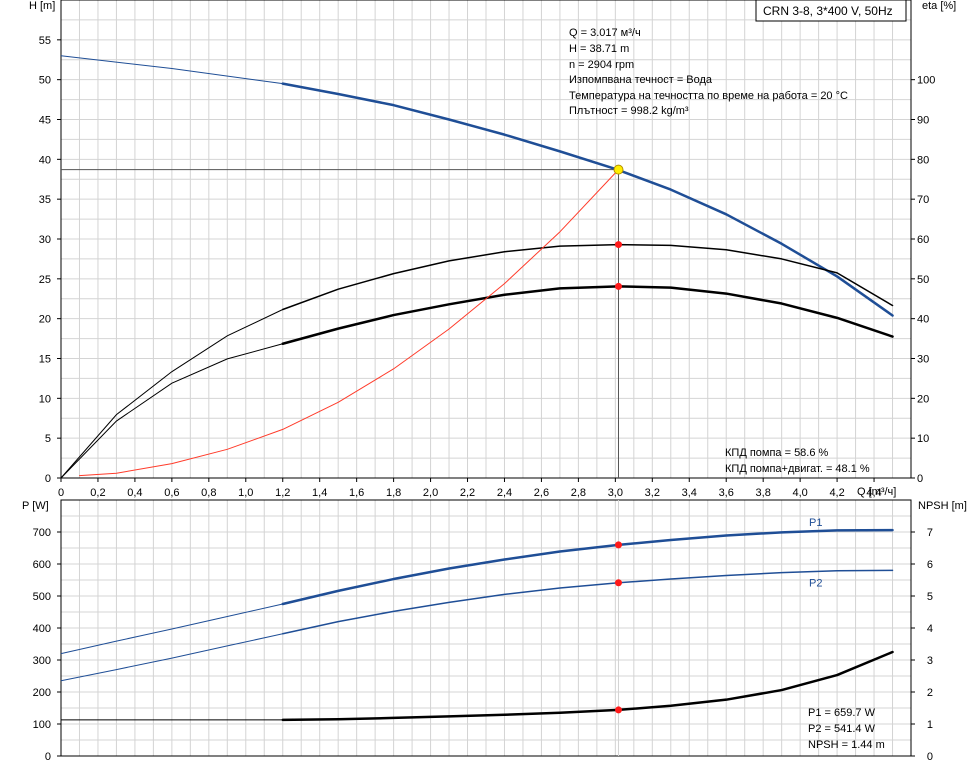 This screenshot has height=769, width=968. I want to click on p-axis-title: P [W], so click(35, 506).